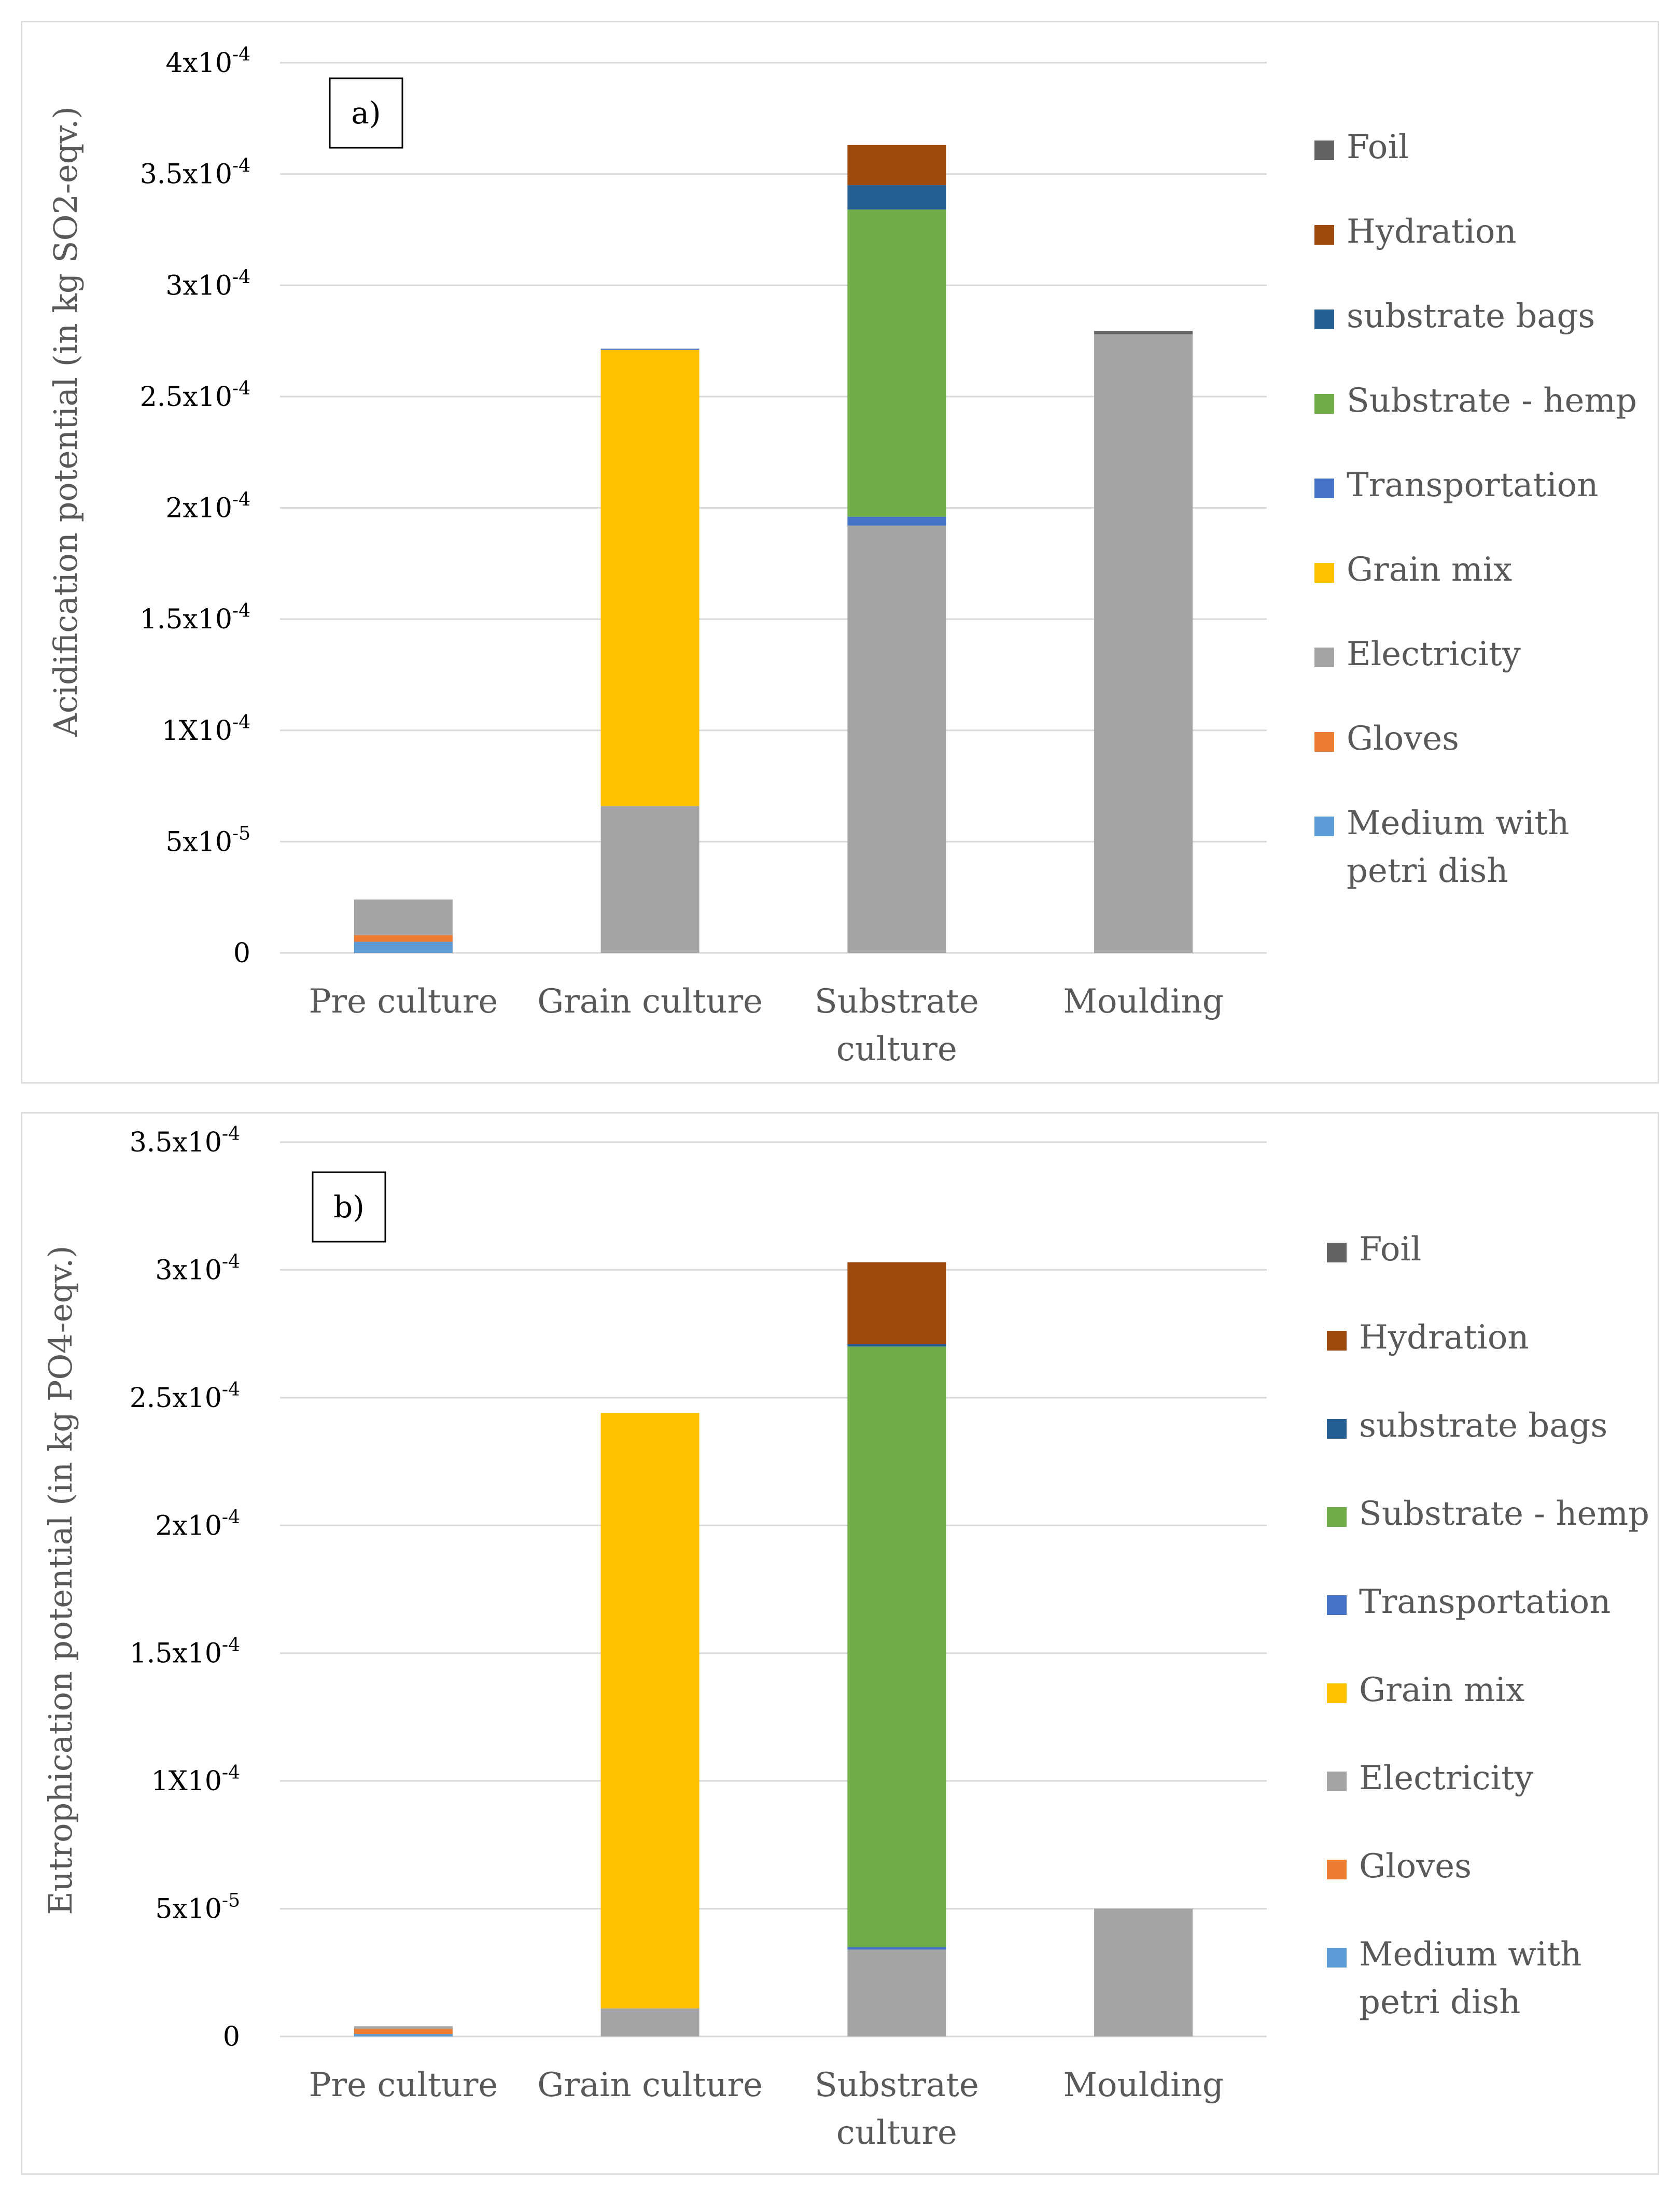 The width and height of the screenshot is (1680, 2192). Describe the element at coordinates (207, 61) in the screenshot. I see `y-tick-label: 4x10⁻⁴` at that location.